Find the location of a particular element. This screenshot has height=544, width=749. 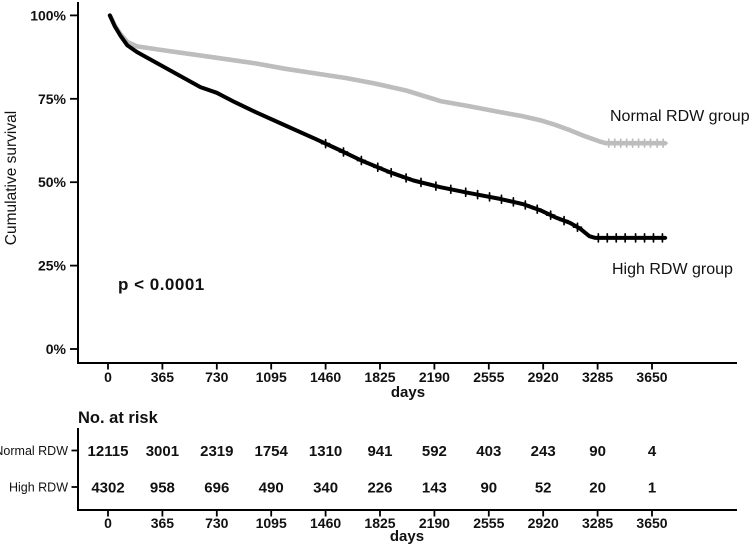

x-tick-label: 2920 is located at coordinates (543, 377).